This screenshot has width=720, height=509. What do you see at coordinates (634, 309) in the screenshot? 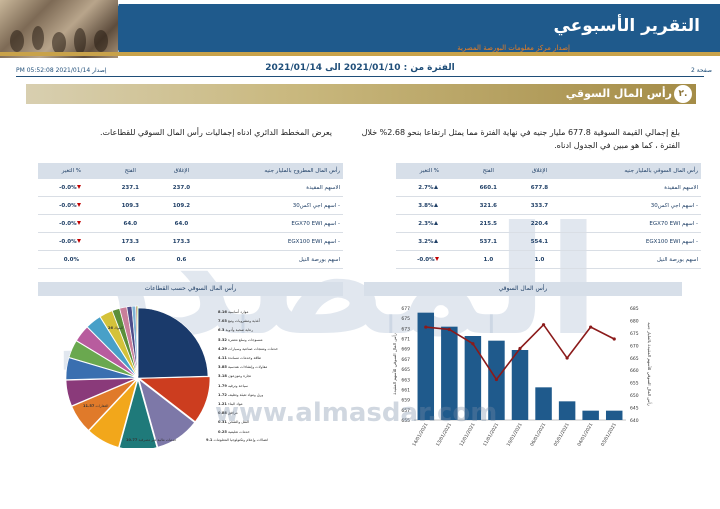
I see `right-tick-label: 685` at bounding box center [634, 309].